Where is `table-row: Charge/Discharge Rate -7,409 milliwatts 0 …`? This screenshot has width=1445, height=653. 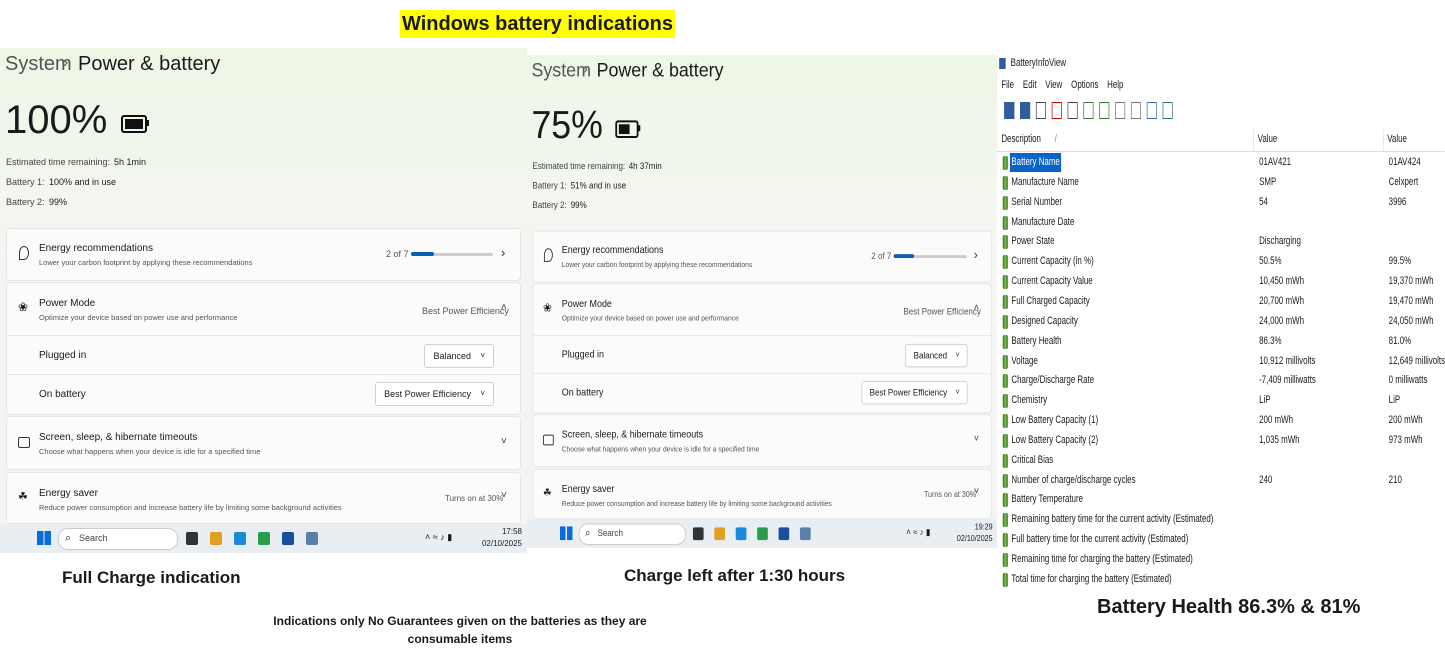 table-row: Charge/Discharge Rate -7,409 milliwatts 0 … is located at coordinates (1221, 380).